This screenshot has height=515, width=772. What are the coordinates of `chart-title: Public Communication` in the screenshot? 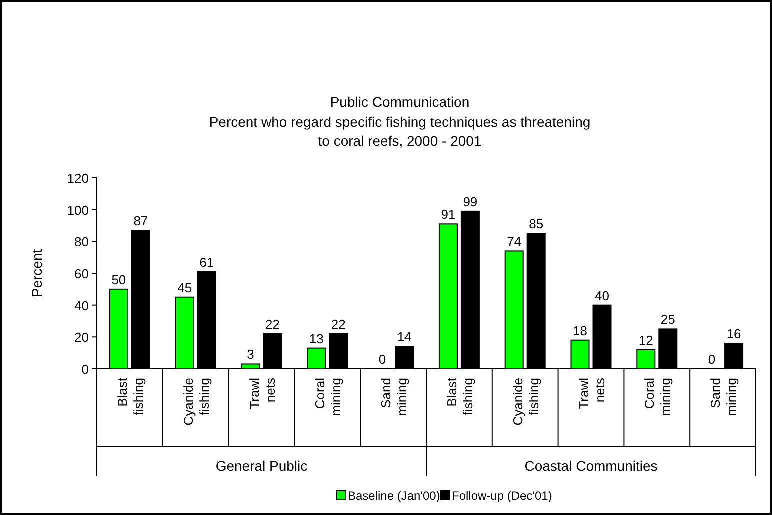 It's located at (400, 102).